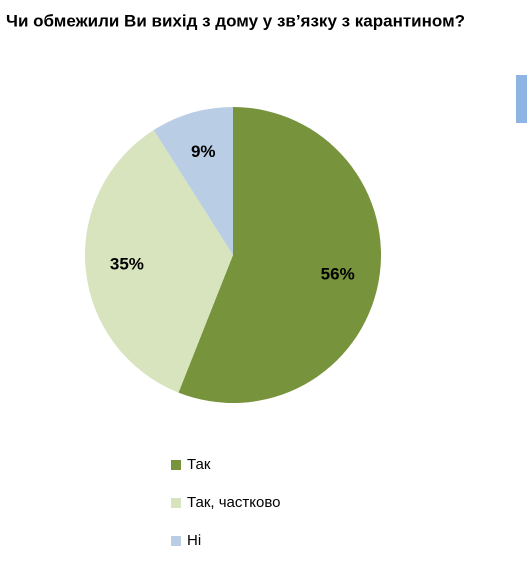 The image size is (527, 585). What do you see at coordinates (233, 502) in the screenshot?
I see `legend-label: Так, частково` at bounding box center [233, 502].